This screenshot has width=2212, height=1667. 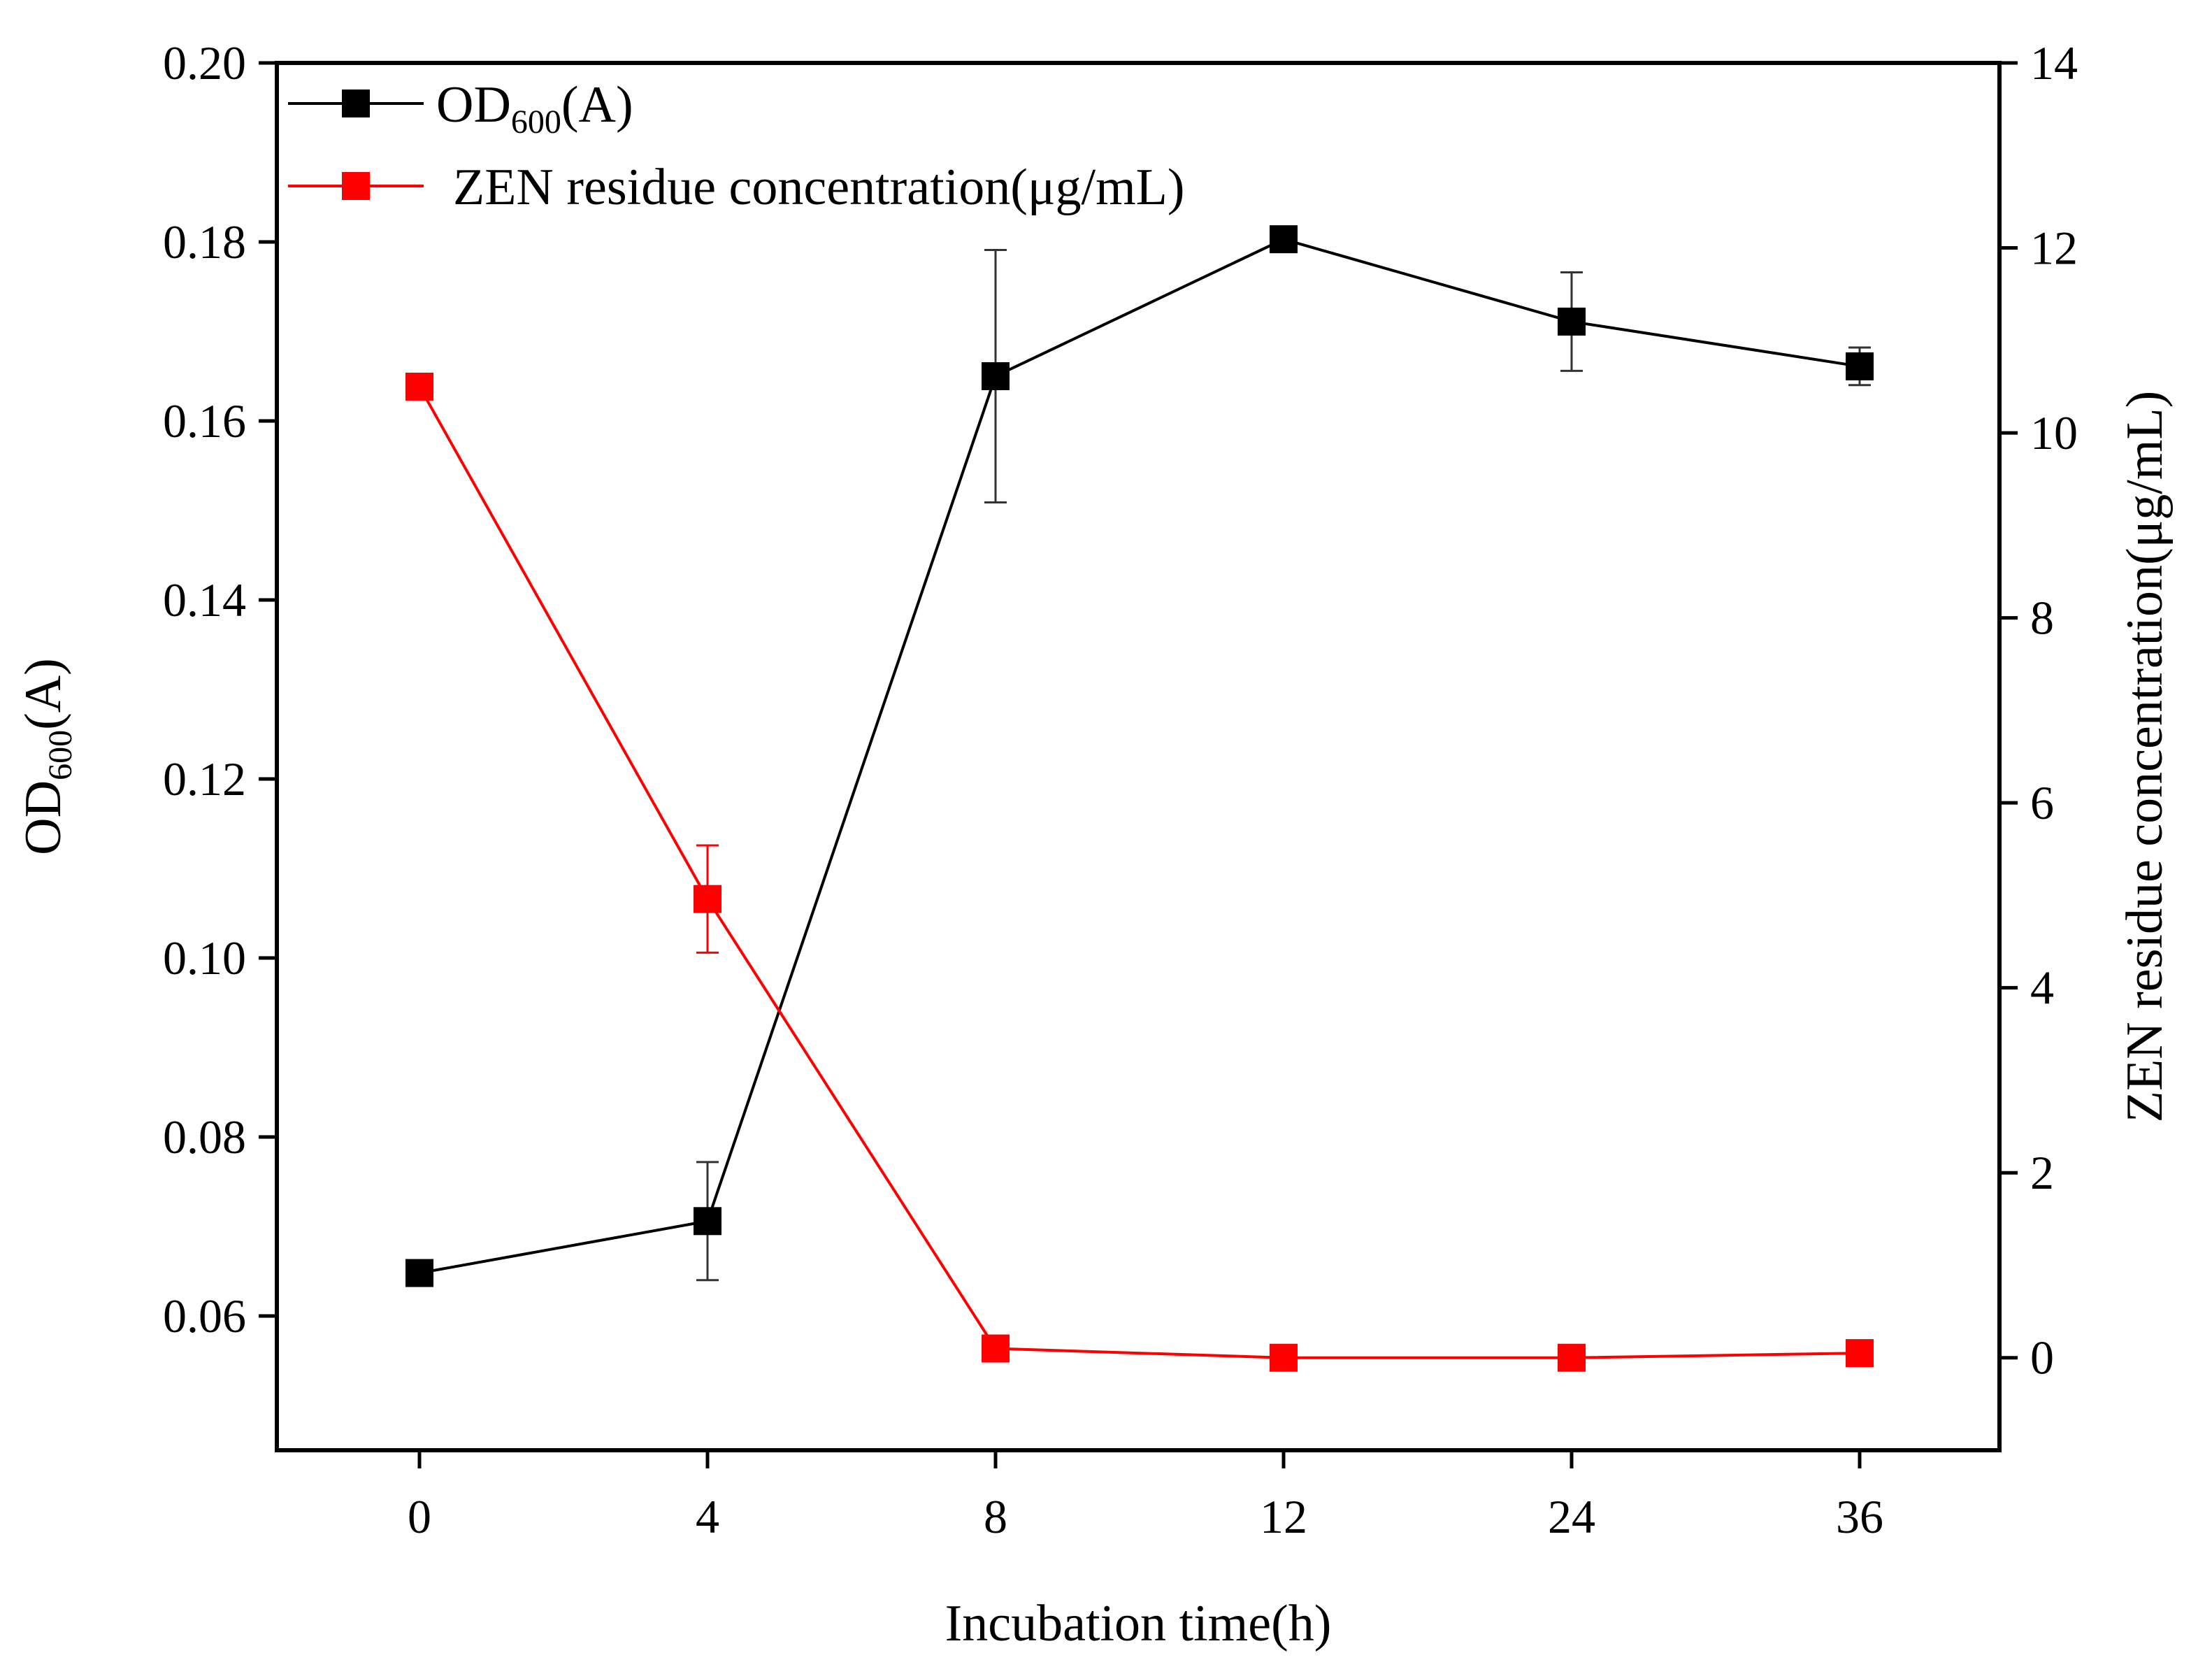 I want to click on legend-od600-suffix: (A), so click(x=597, y=105).